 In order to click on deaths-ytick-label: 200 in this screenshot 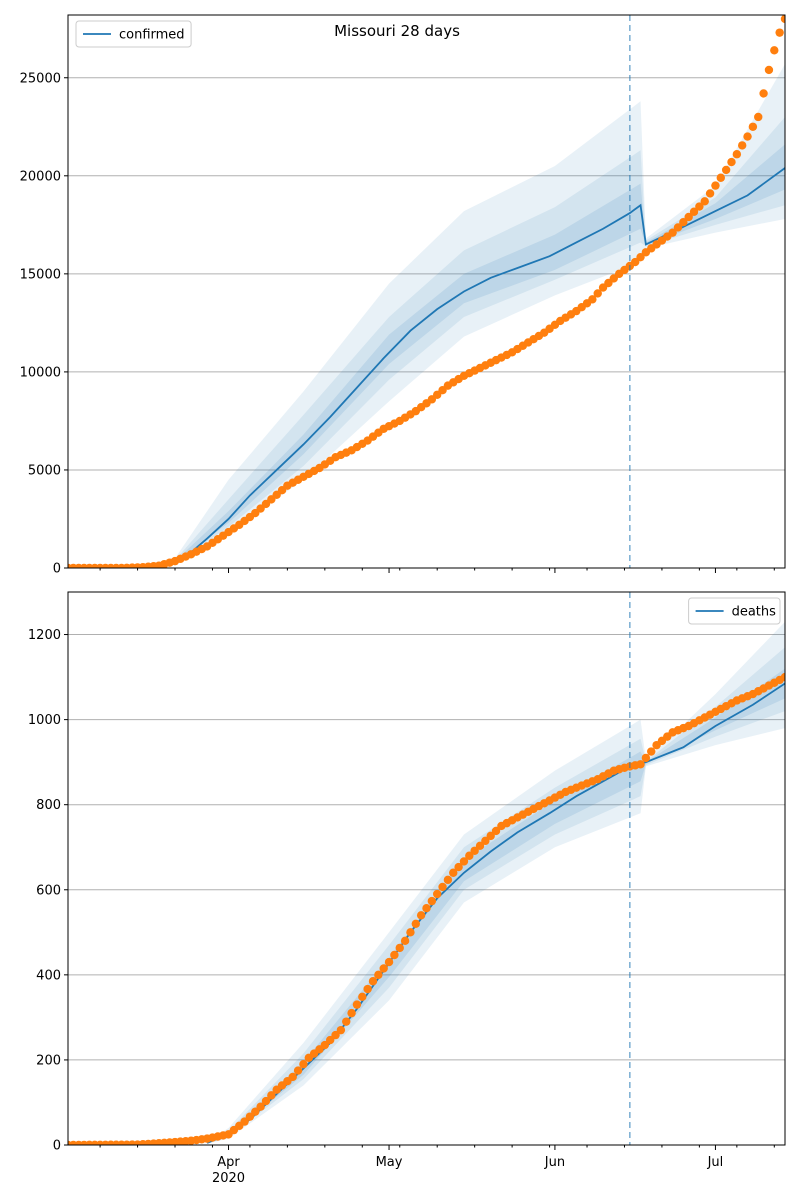, I will do `click(48, 1060)`.